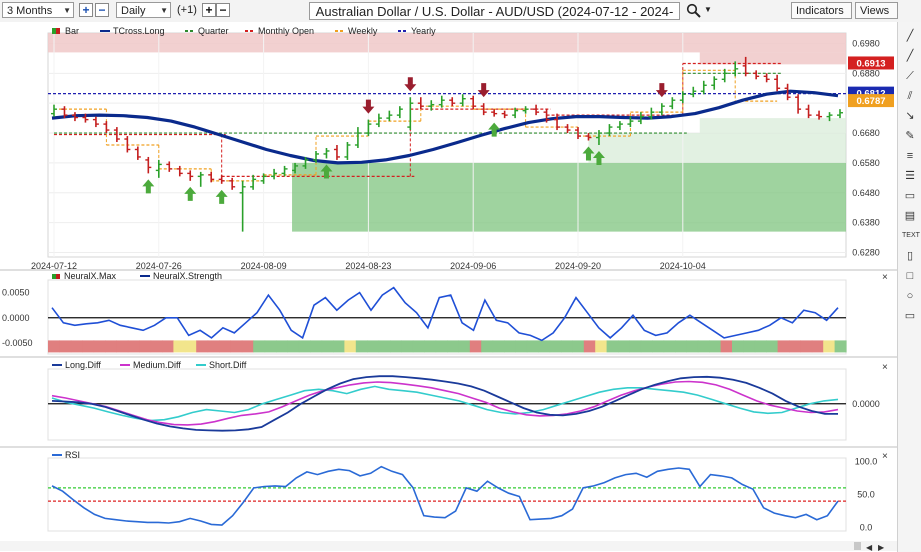 This screenshot has width=921, height=552. What do you see at coordinates (445, 495) in the screenshot?
I see `rsi-line` at bounding box center [445, 495].